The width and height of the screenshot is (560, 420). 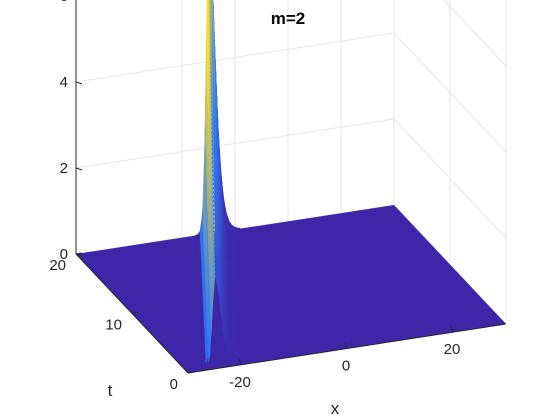 What do you see at coordinates (113, 325) in the screenshot?
I see `t-tick-label: 10` at bounding box center [113, 325].